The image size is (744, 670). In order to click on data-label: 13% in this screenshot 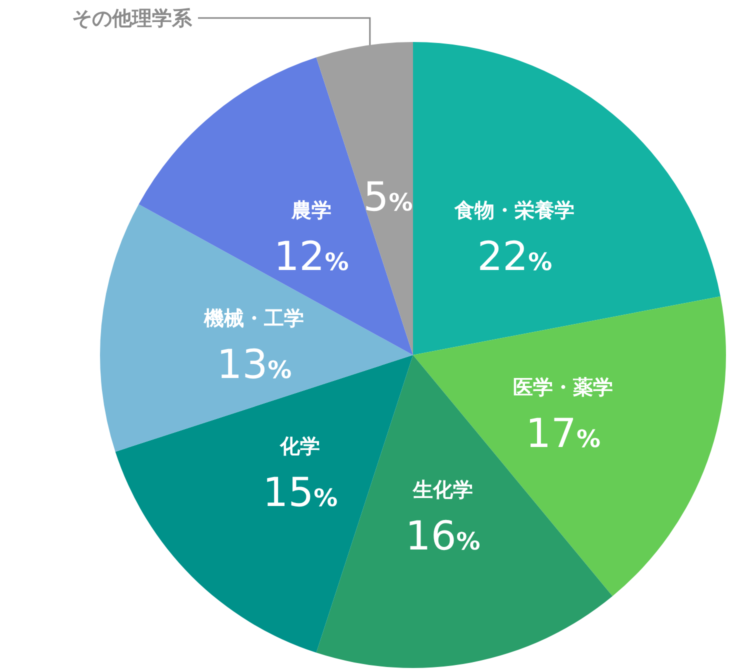, I will do `click(254, 365)`.